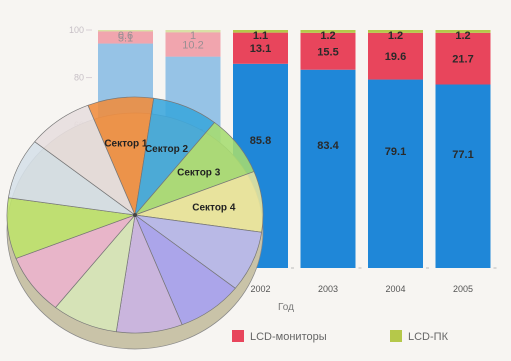  What do you see at coordinates (463, 289) in the screenshot?
I see `x-tick-label: 2005` at bounding box center [463, 289].